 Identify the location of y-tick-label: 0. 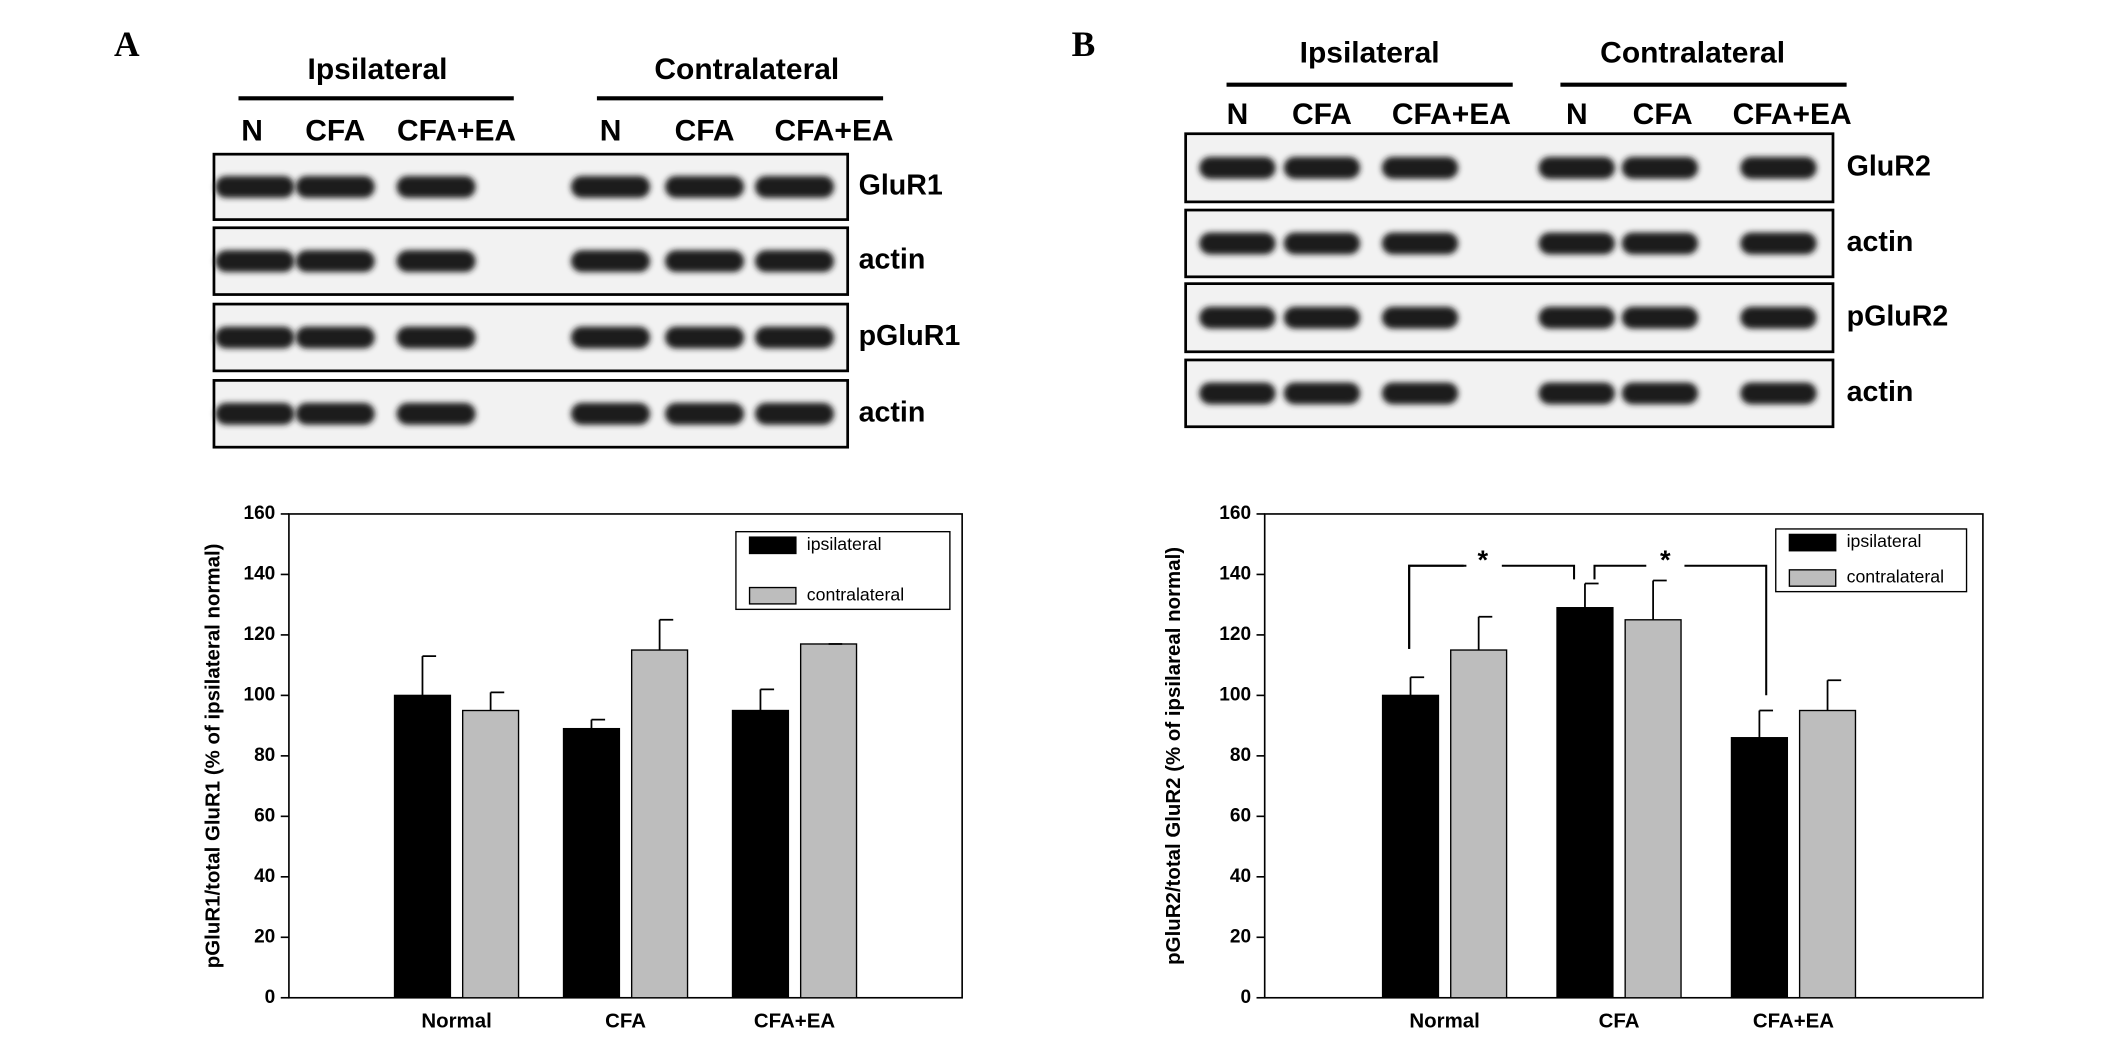
(270, 997).